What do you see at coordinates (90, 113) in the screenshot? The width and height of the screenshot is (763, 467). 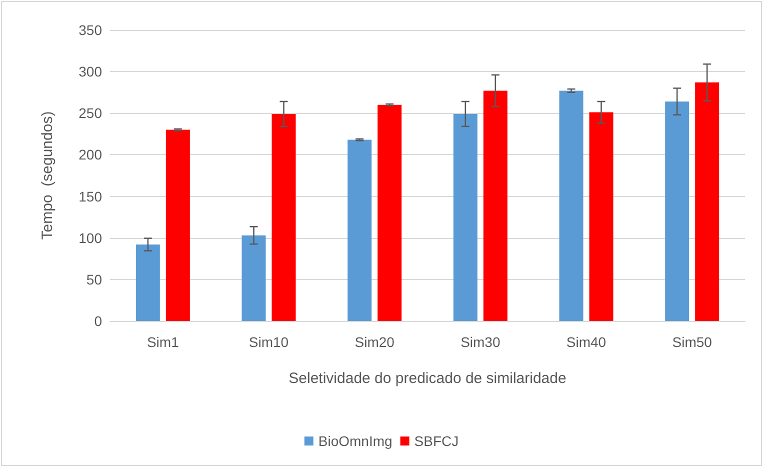 I see `y-tick-label: 250` at bounding box center [90, 113].